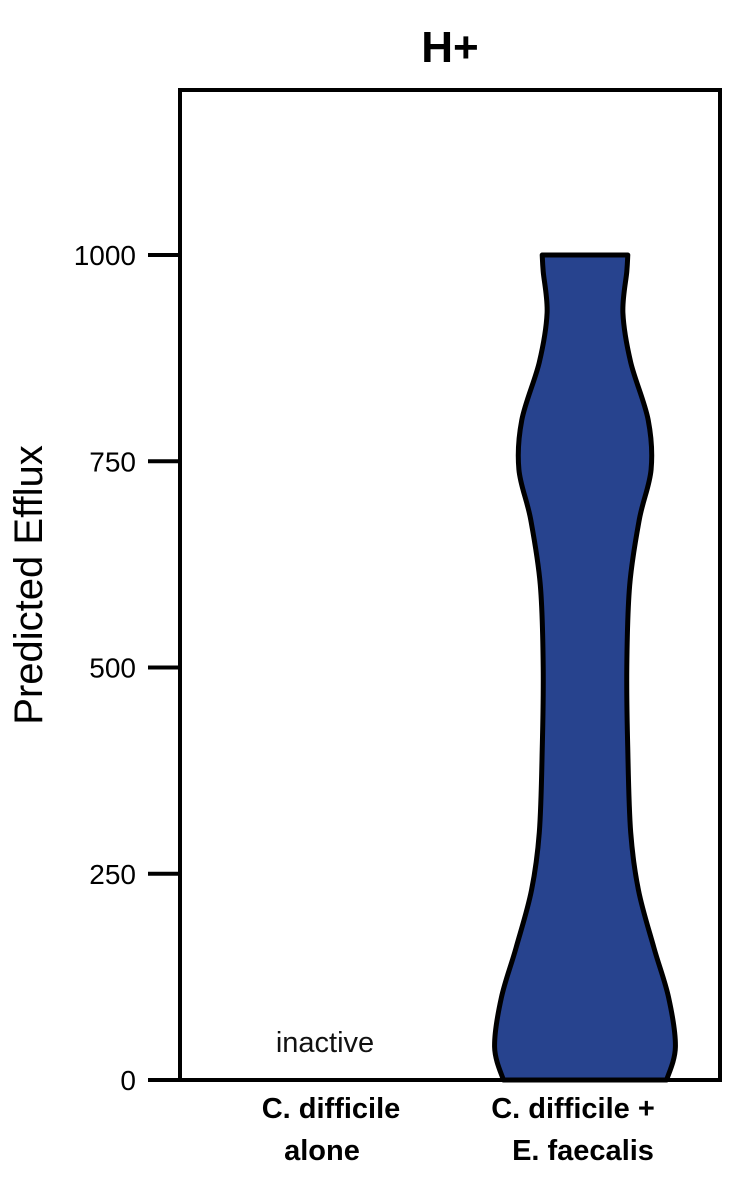  I want to click on category-label-2-line1: C. difficile +, so click(573, 1109).